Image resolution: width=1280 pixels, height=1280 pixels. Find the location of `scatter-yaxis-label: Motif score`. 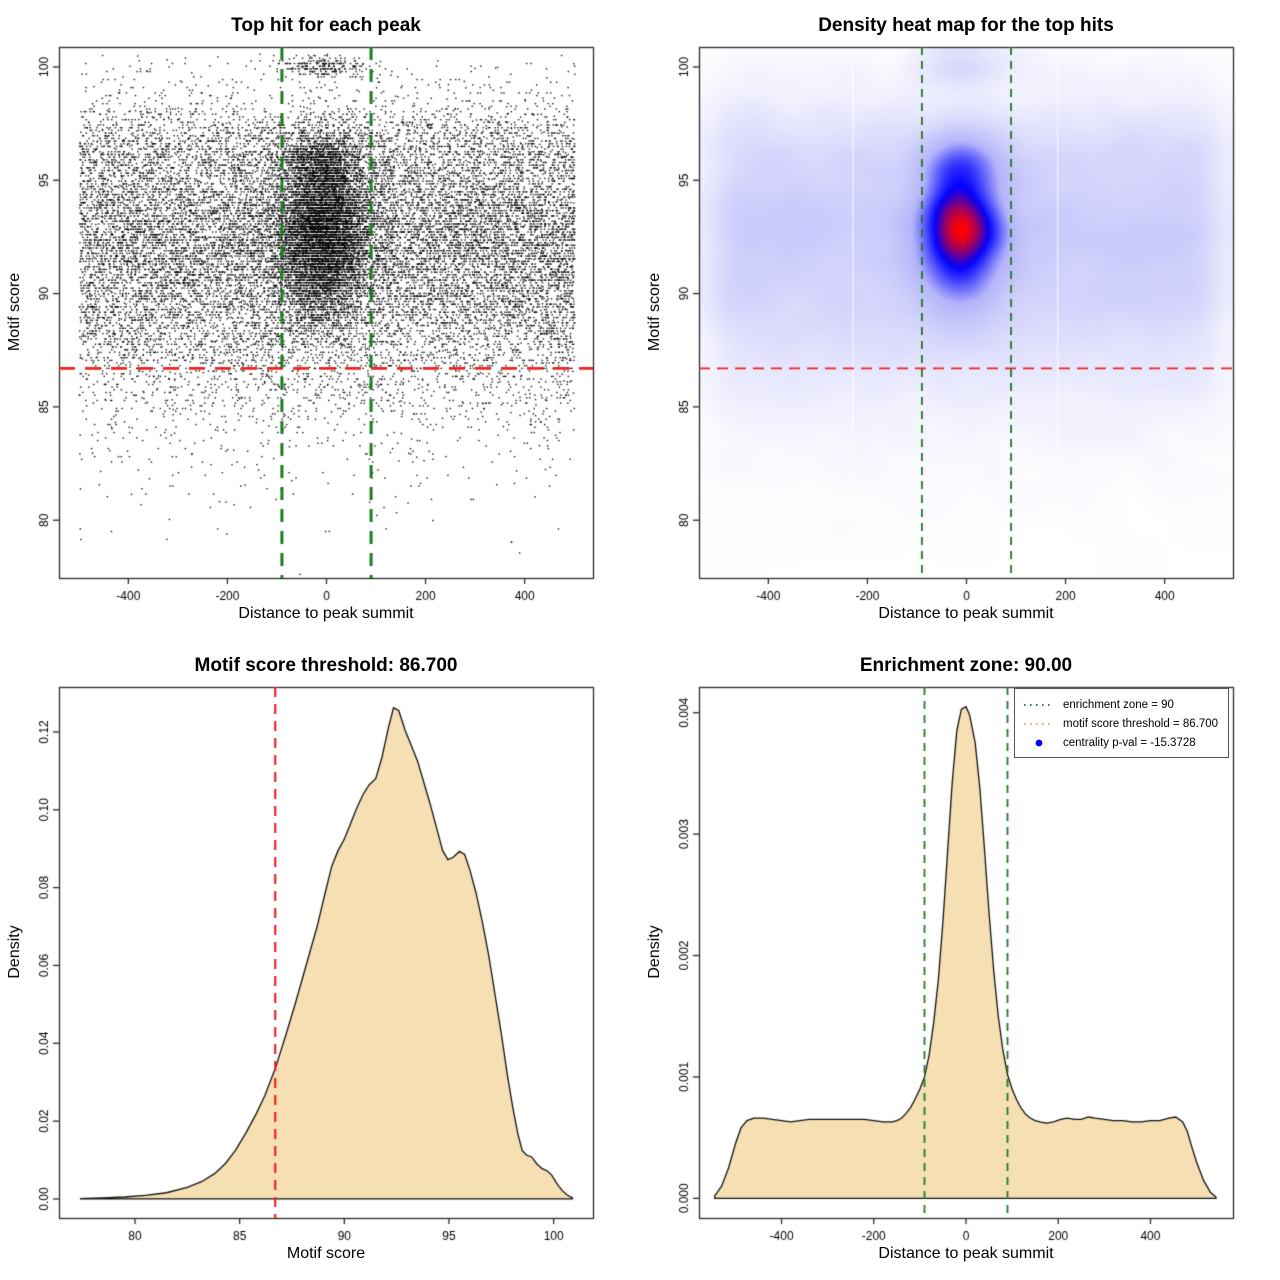

scatter-yaxis-label: Motif score is located at coordinates (14, 312).